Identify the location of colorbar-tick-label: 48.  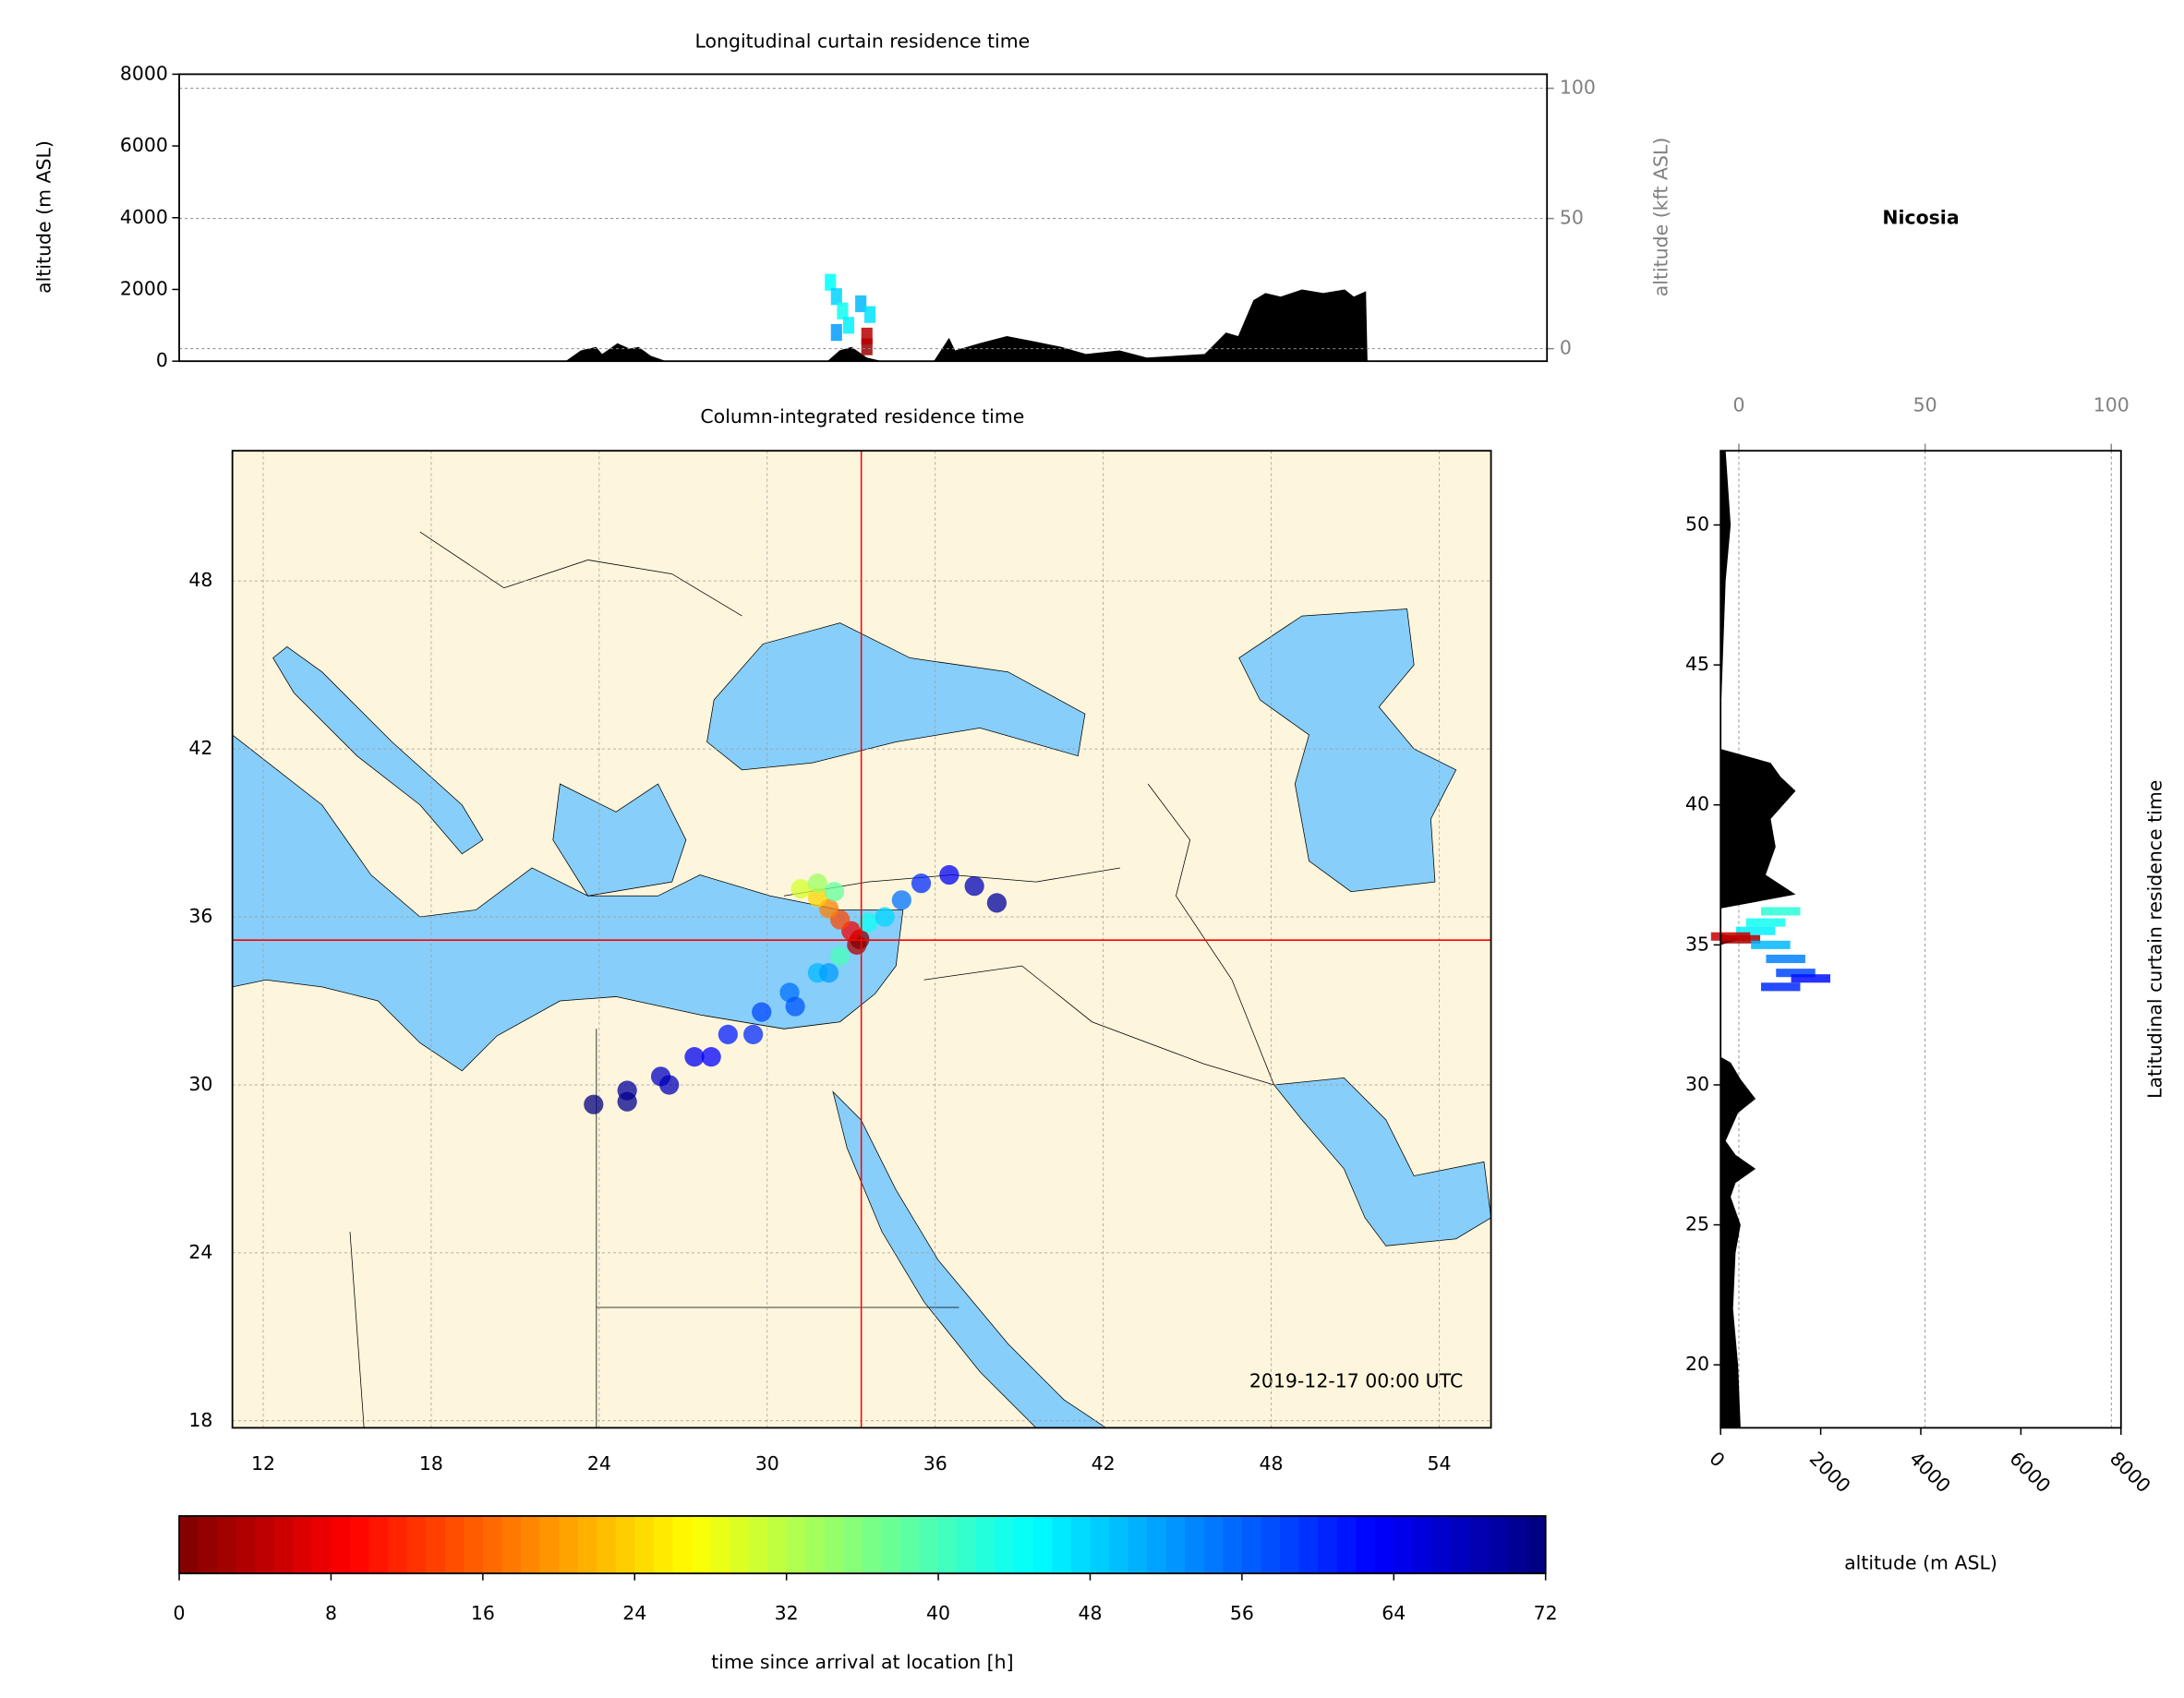
(1090, 1613).